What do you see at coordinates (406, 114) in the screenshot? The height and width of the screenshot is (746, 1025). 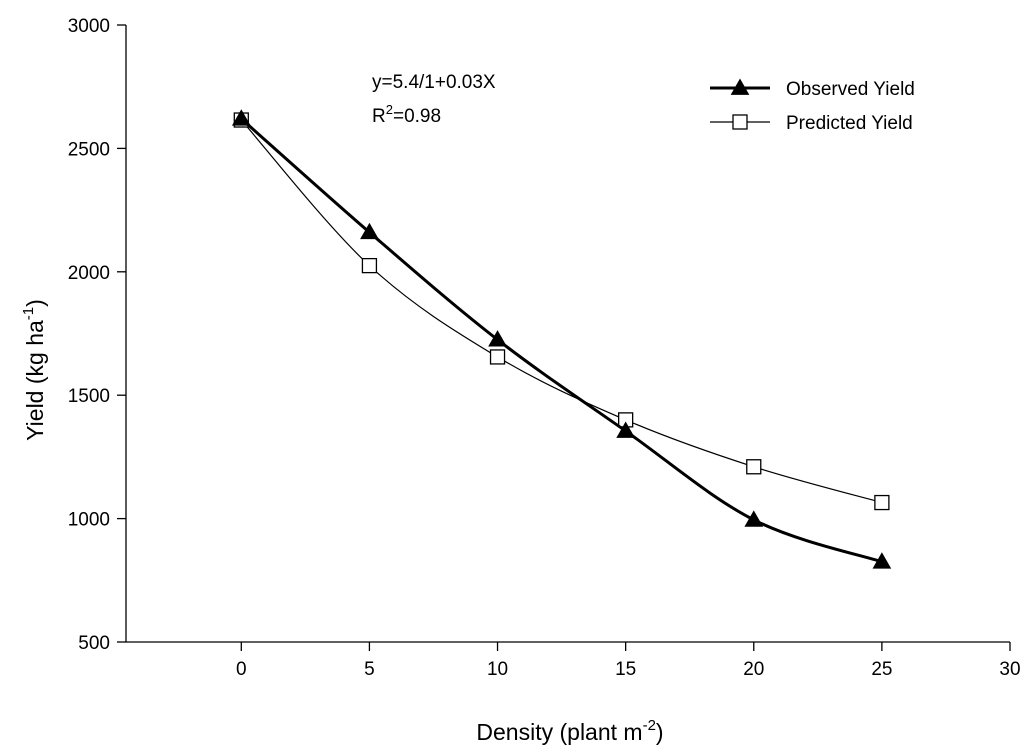 I see `r2-annotation: R2=0.98` at bounding box center [406, 114].